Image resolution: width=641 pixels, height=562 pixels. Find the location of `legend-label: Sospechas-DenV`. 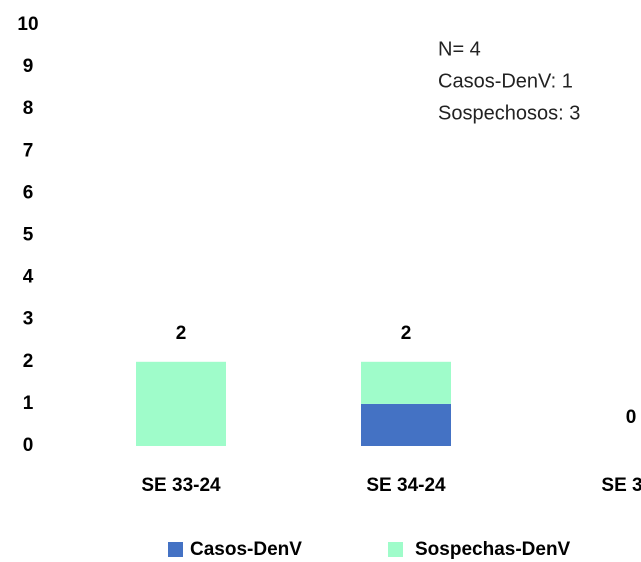

legend-label: Sospechas-DenV is located at coordinates (493, 549).